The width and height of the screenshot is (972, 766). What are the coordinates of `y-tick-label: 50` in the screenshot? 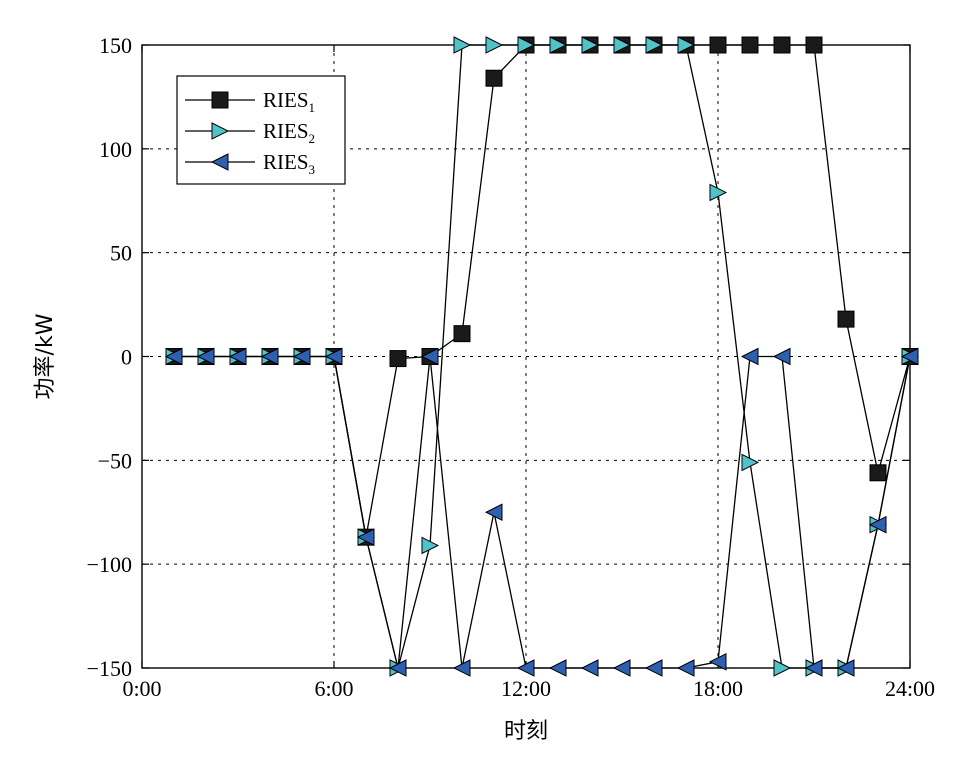 It's located at (121, 253).